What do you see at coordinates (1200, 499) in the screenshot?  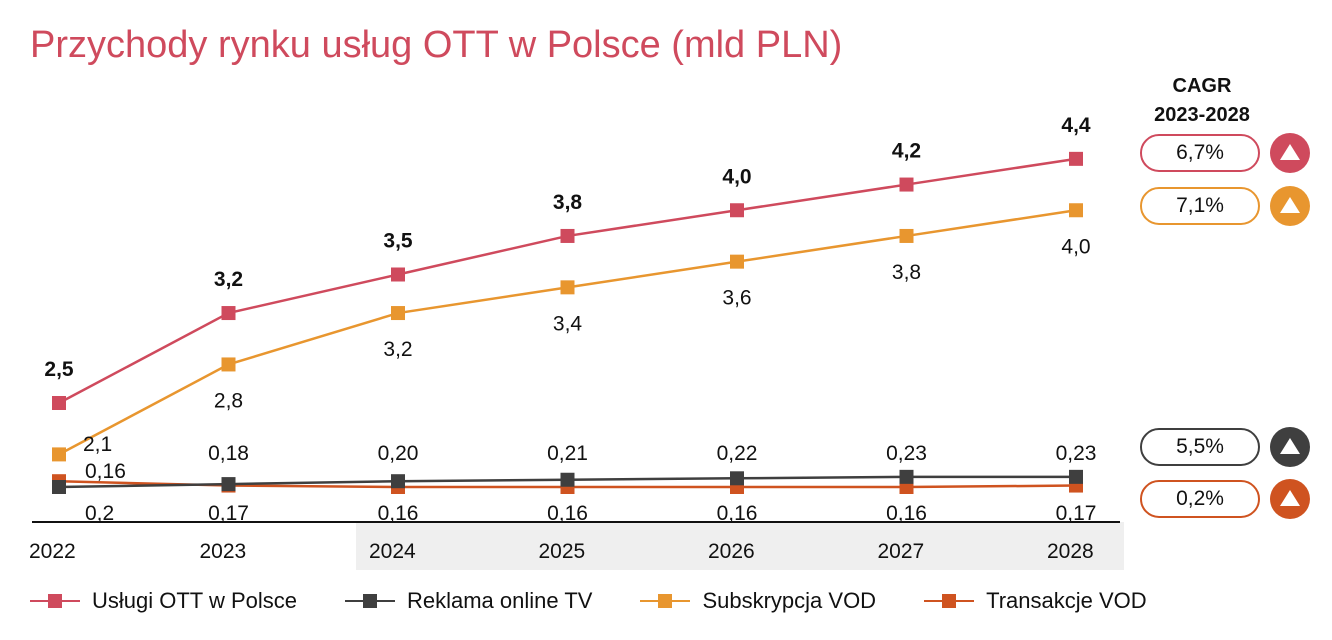 I see `cagr-badge-tvod: 0,2%` at bounding box center [1200, 499].